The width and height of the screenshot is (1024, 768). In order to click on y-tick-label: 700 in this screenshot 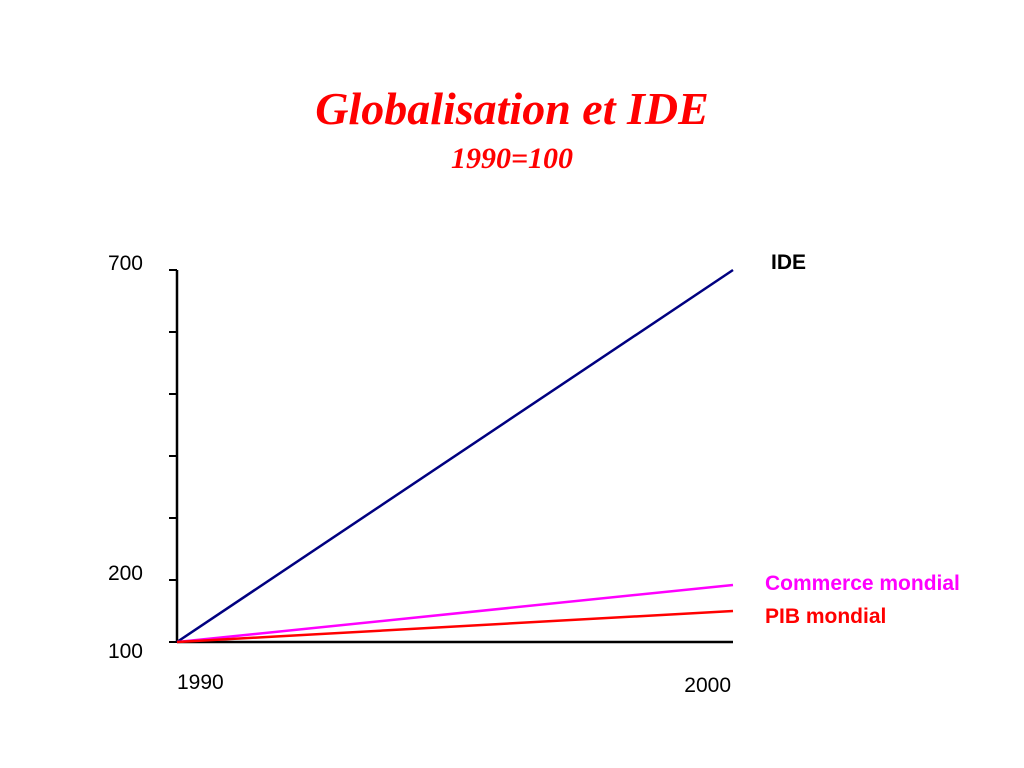, I will do `click(125, 263)`.